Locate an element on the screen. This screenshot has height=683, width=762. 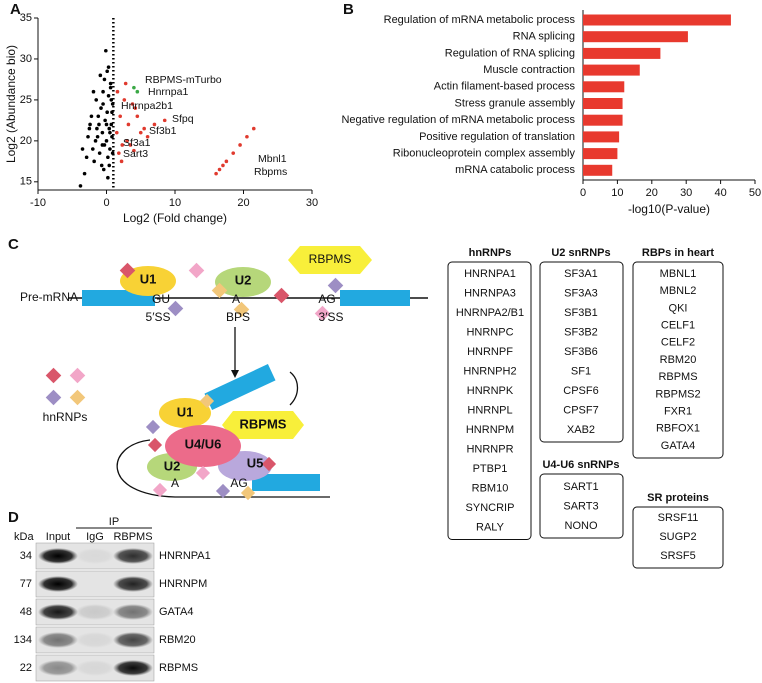
category-label: RNA splicing is located at coordinates (544, 37).